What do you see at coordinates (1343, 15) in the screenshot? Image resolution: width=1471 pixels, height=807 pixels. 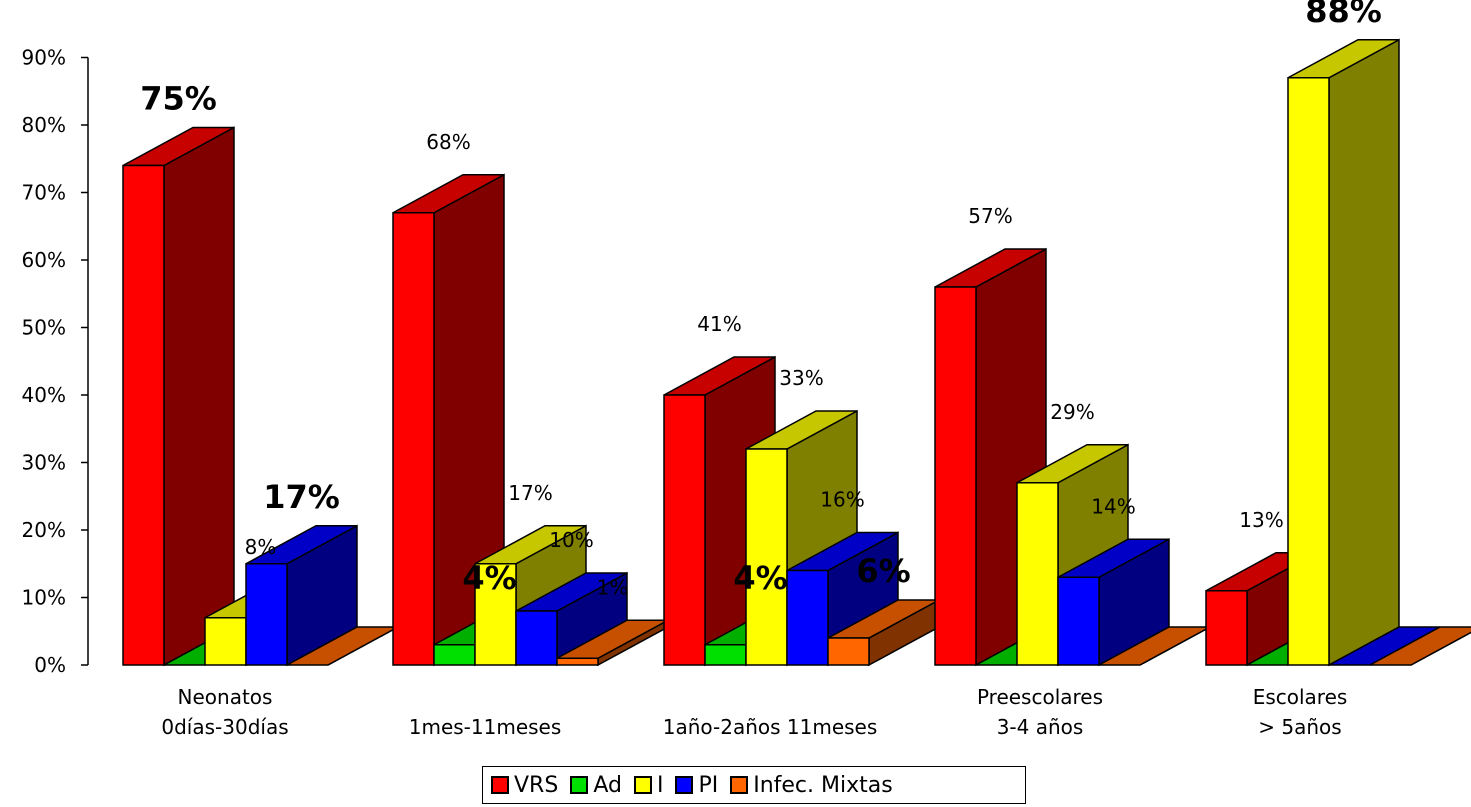 I see `data-label: 88%` at bounding box center [1343, 15].